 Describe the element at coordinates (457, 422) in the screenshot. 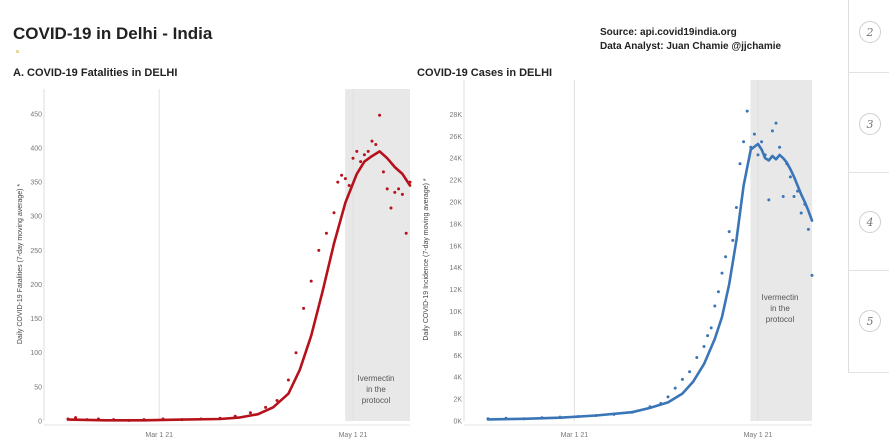

I see `y-tick-label: 0K` at that location.